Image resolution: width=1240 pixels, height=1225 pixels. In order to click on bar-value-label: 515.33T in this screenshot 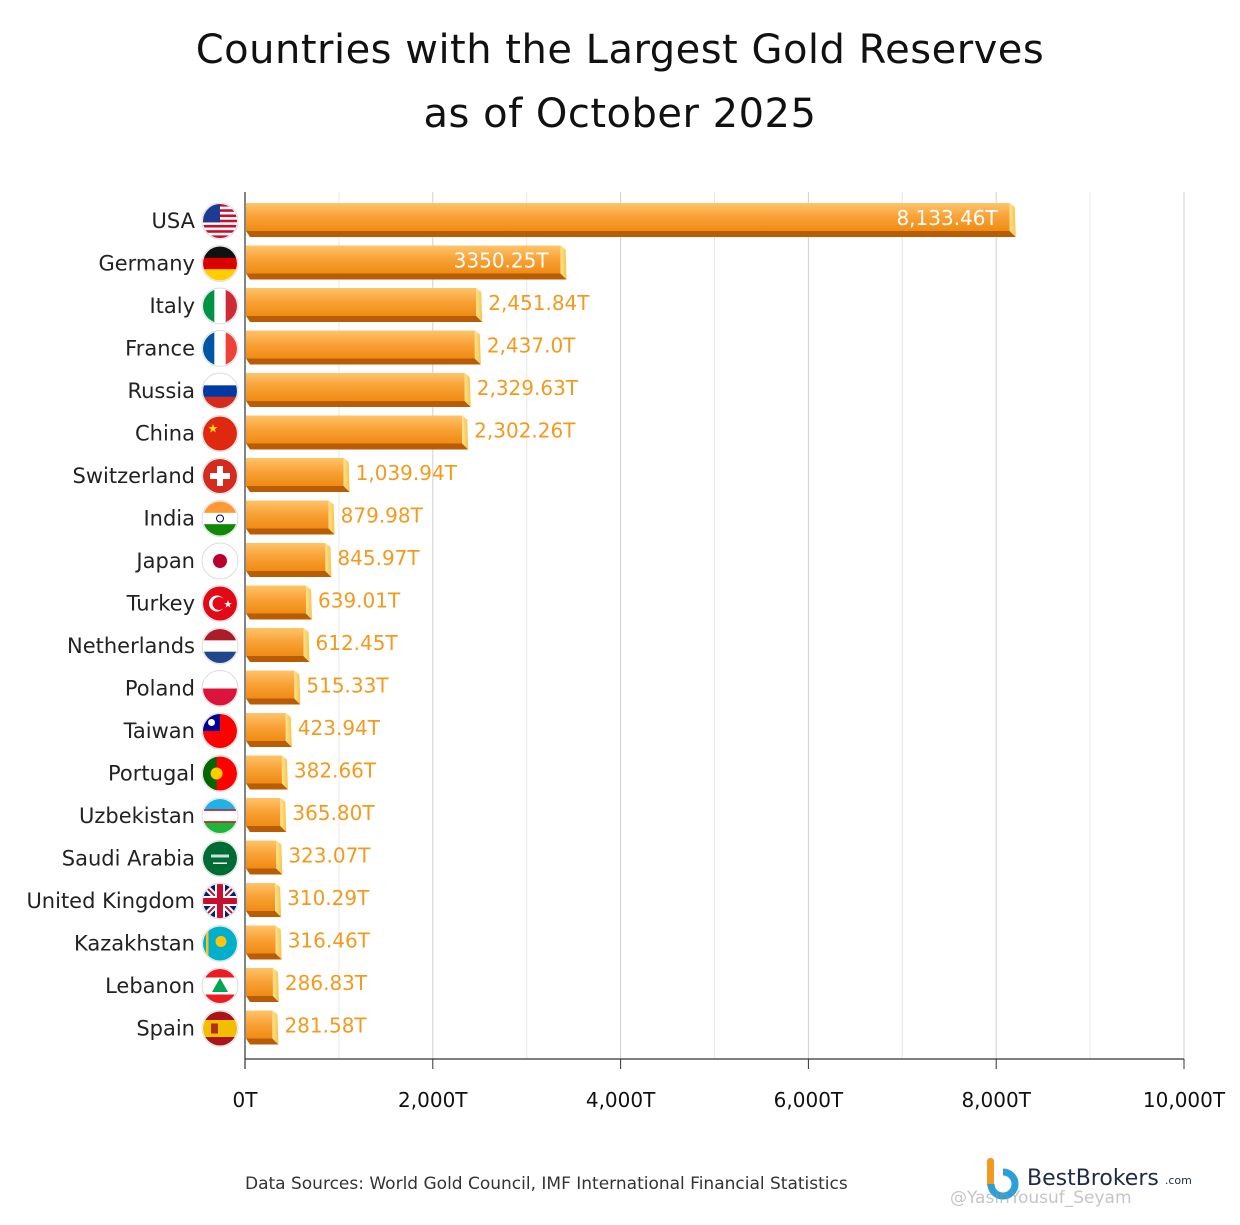, I will do `click(347, 686)`.